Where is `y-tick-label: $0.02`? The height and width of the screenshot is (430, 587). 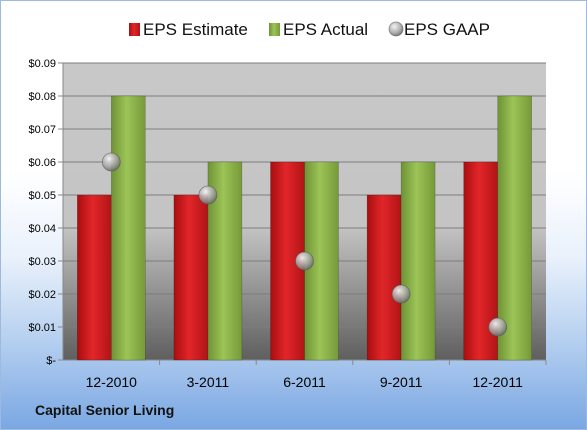 y-tick-label: $0.02 is located at coordinates (42, 295).